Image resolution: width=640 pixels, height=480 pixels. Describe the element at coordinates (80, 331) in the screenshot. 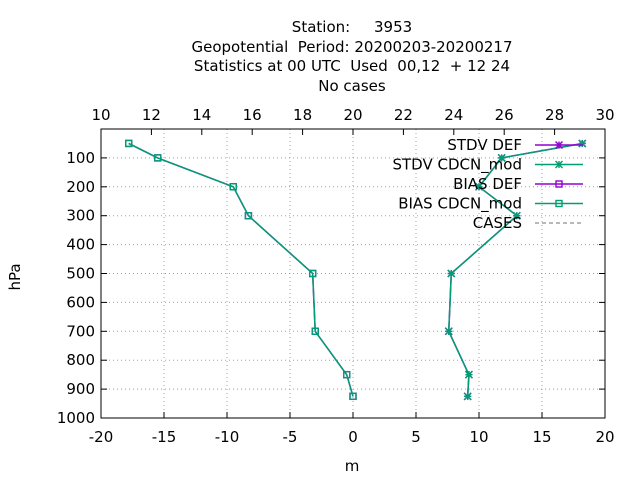

I see `y-tick-label: 700` at that location.